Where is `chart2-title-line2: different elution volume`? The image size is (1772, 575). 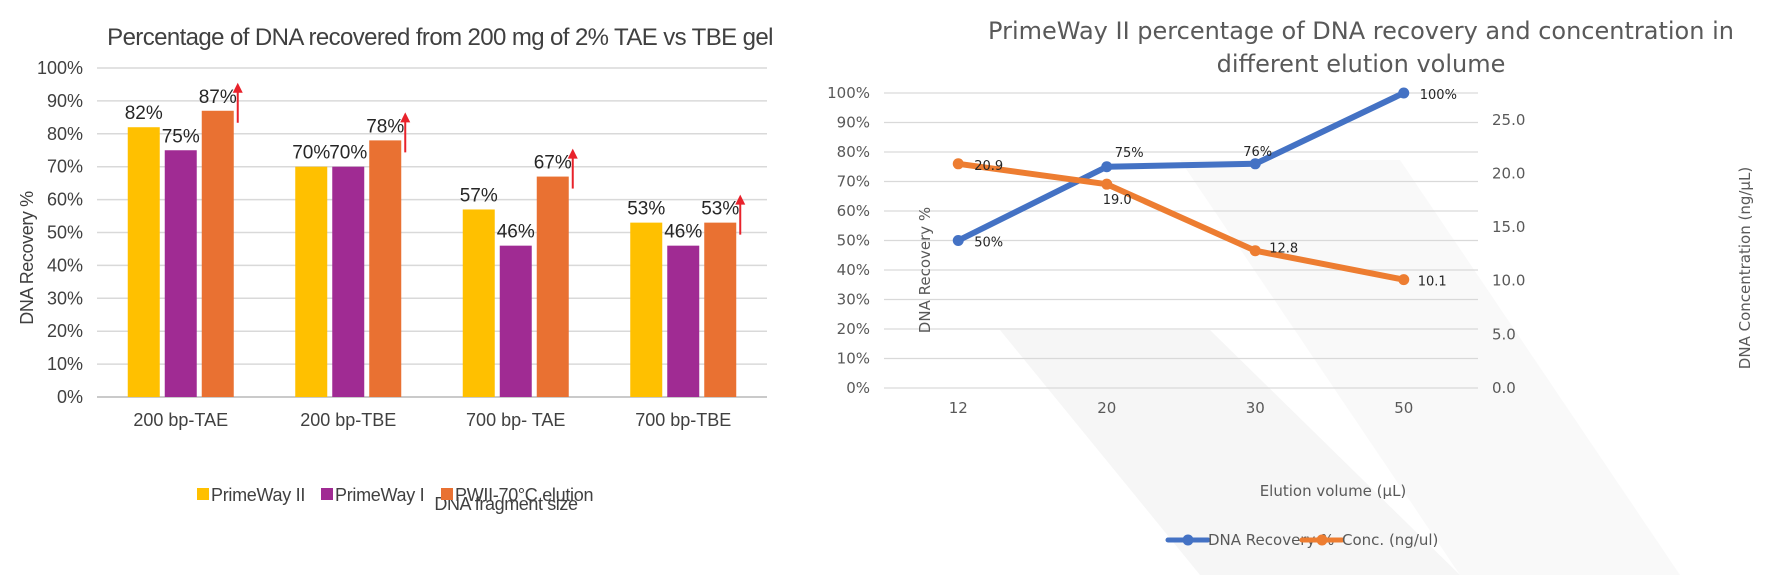 chart2-title-line2: different elution volume is located at coordinates (1361, 64).